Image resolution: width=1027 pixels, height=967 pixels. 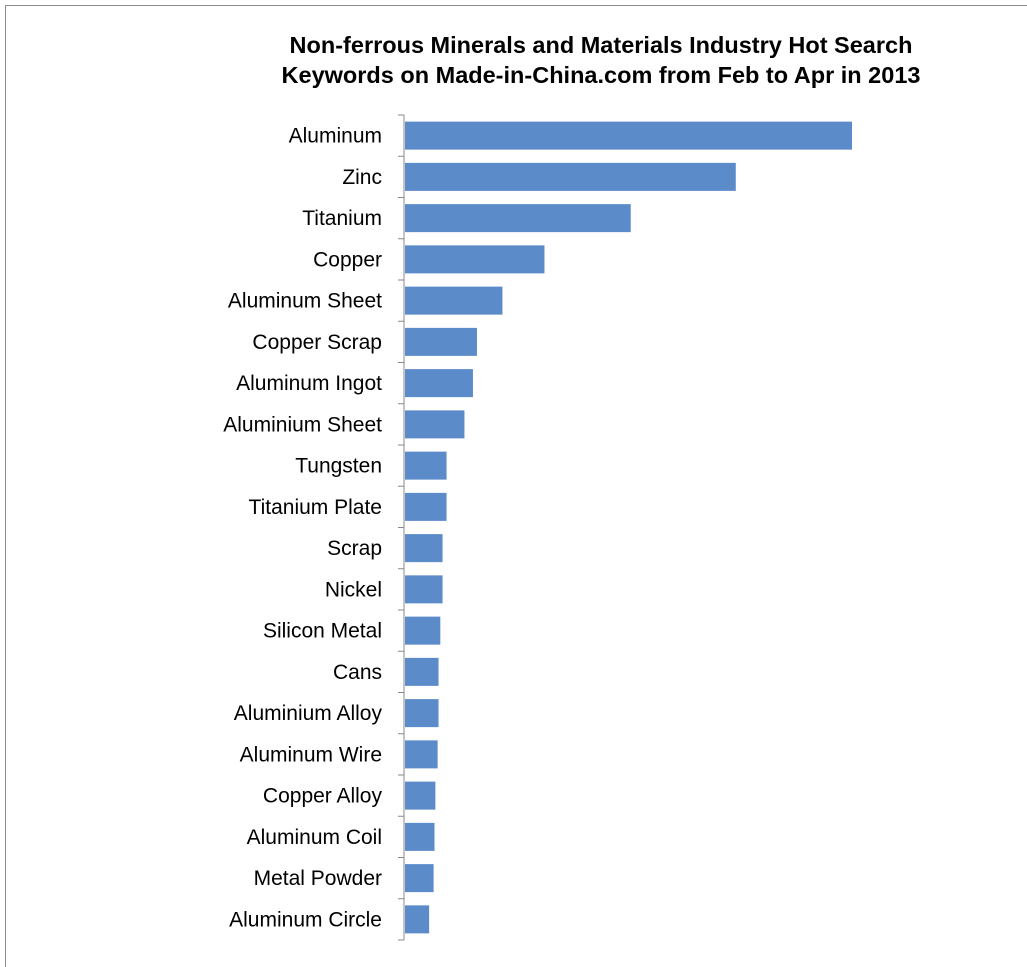 I want to click on bar-cans, so click(x=422, y=671).